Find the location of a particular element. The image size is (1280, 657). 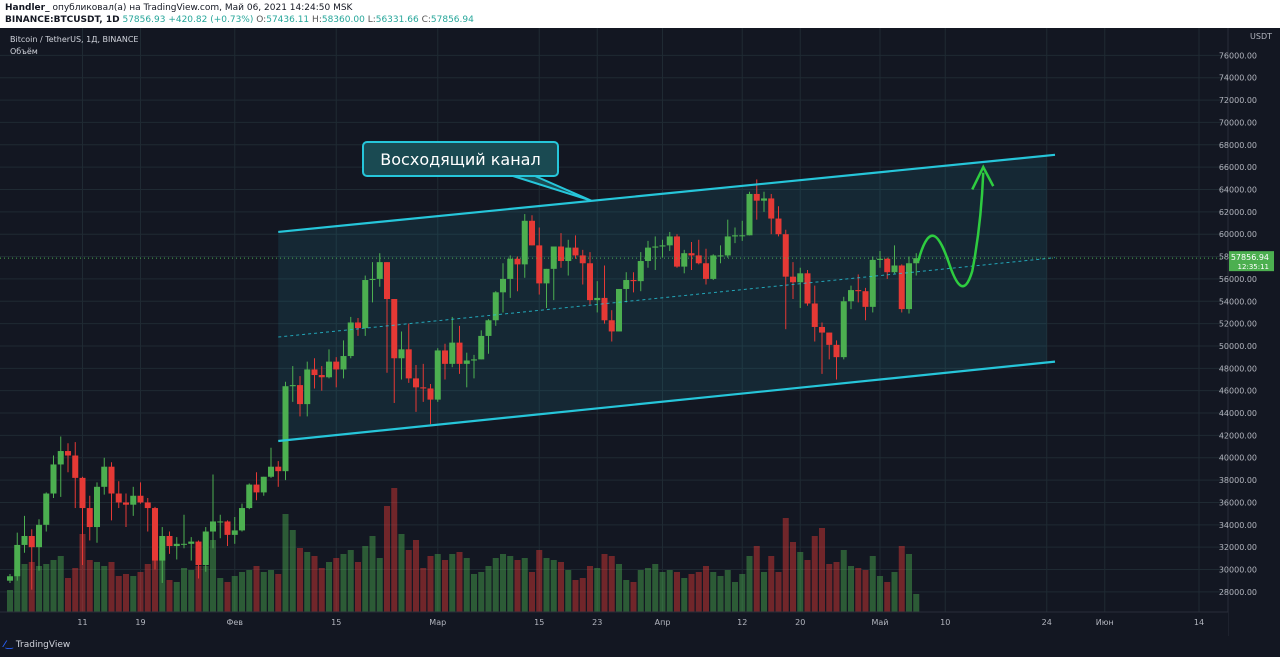

channel-lower-line is located at coordinates (667, 401).